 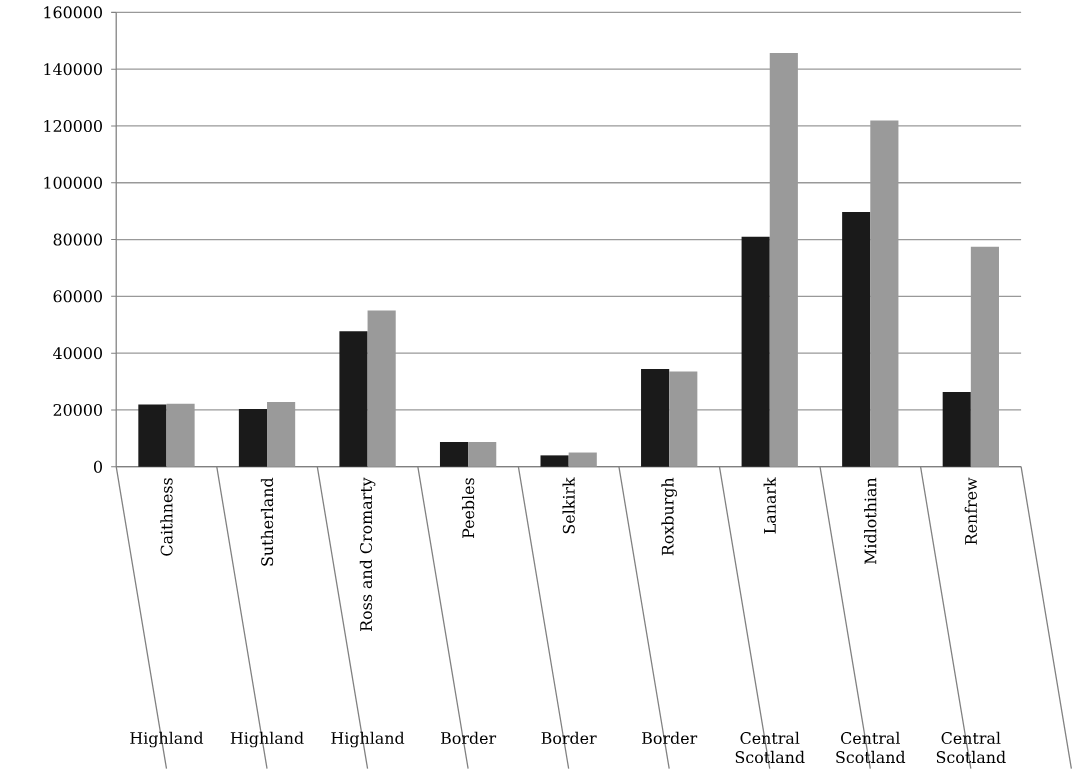 I want to click on y-tick-label: 120000, so click(x=73, y=125).